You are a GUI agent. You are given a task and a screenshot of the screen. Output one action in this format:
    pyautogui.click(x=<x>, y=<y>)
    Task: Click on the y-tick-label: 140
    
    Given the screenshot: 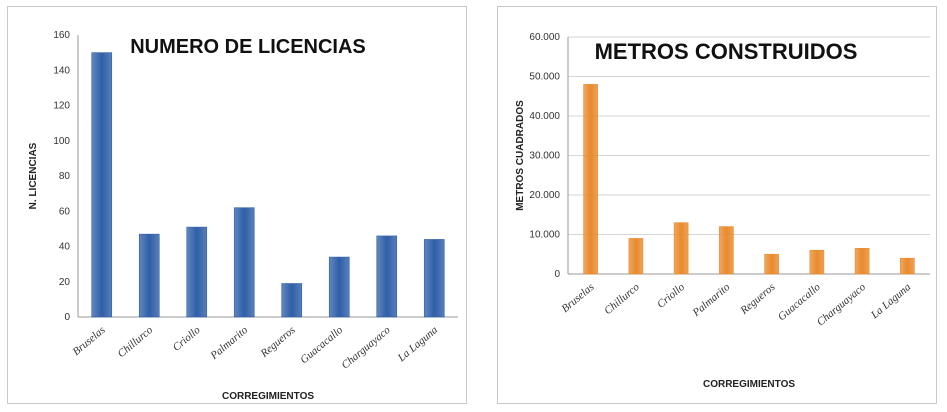 What is the action you would take?
    pyautogui.click(x=61, y=70)
    